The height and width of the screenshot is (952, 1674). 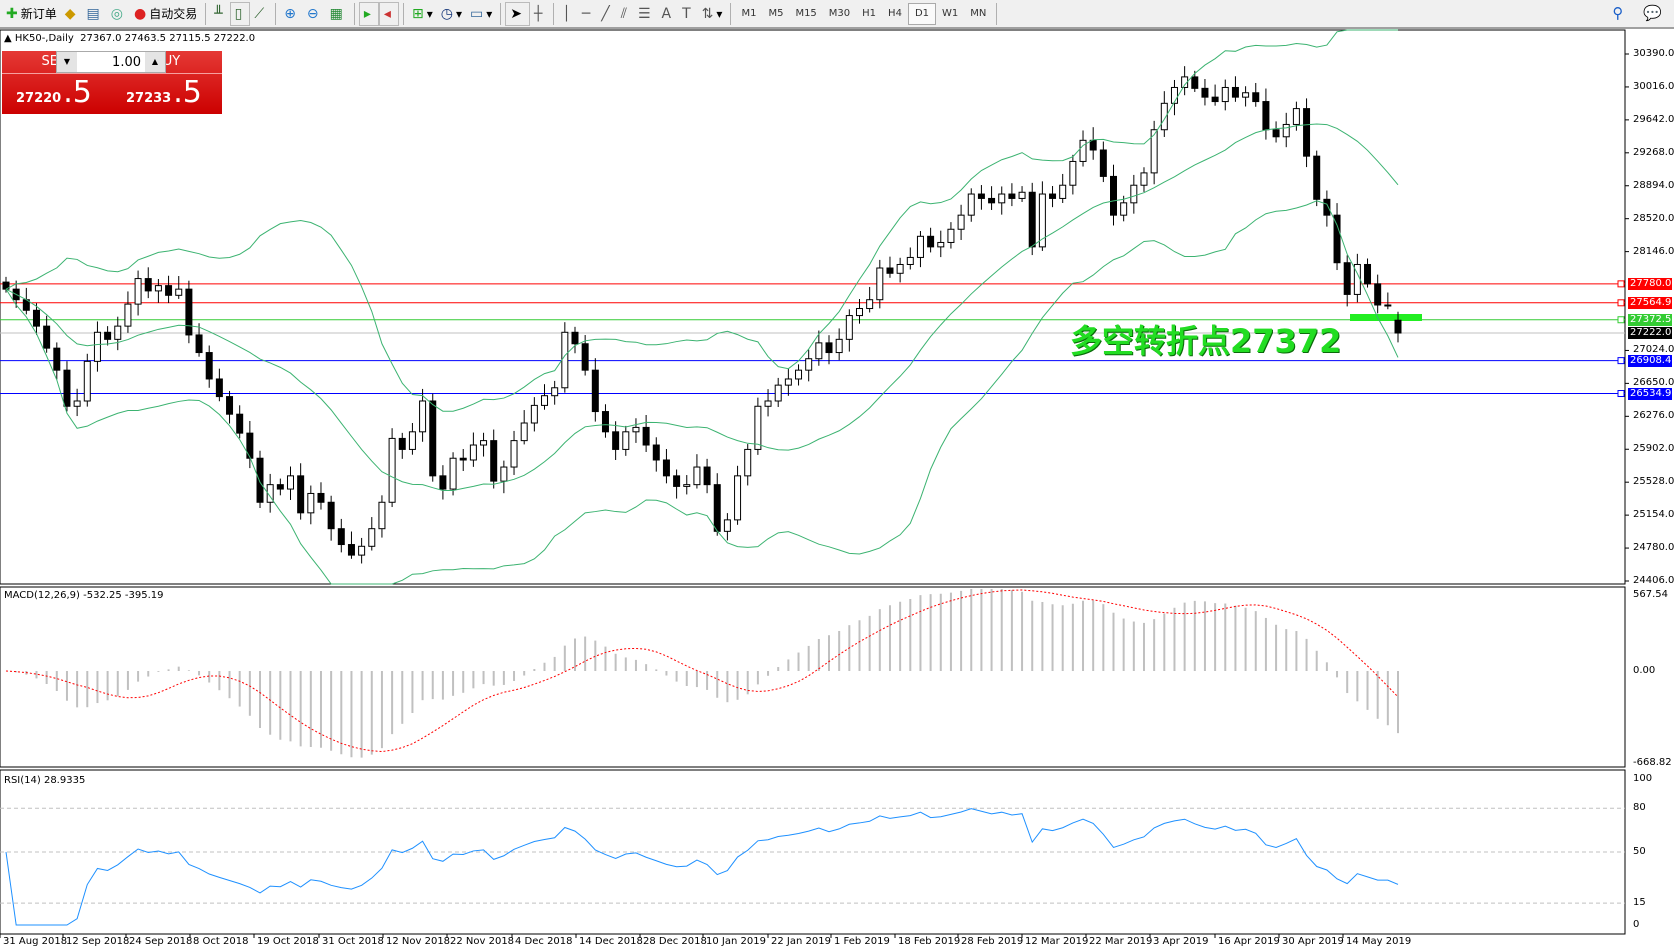 I want to click on price-axis-label: 30390.0, so click(x=1653, y=53).